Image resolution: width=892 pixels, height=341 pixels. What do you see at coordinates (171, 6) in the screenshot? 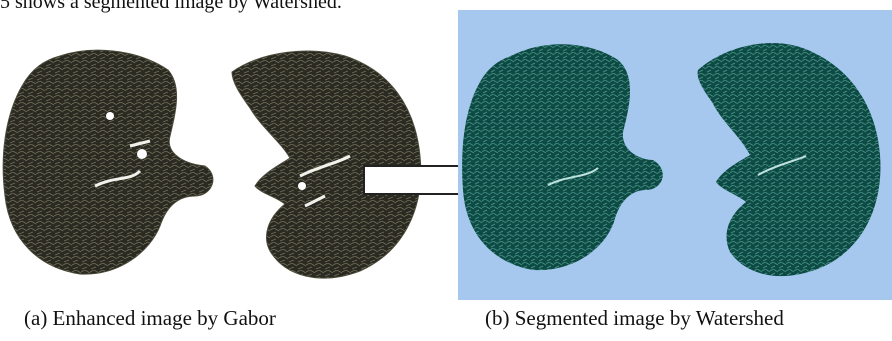
I see `intro-text-line: 5 shows a segmented image by Watershed.` at bounding box center [171, 6].